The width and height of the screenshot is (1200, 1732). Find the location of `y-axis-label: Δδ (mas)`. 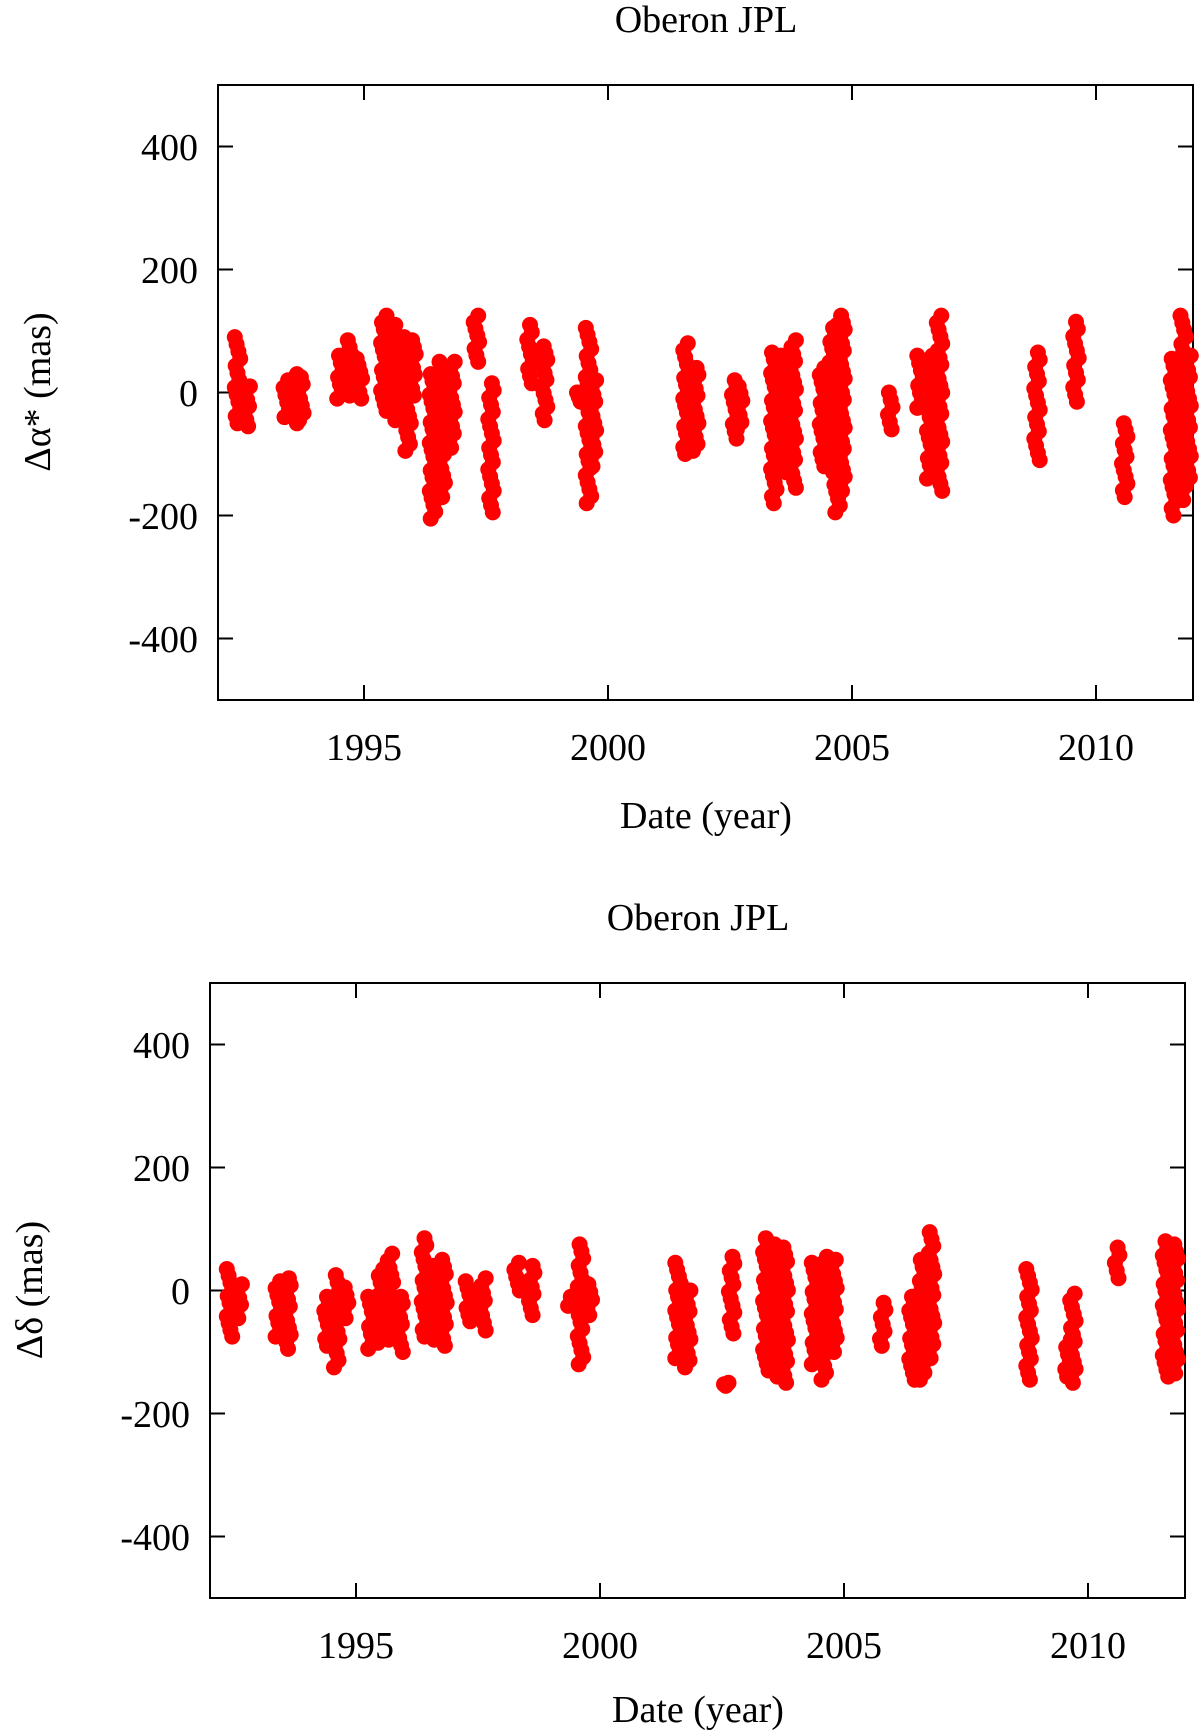

y-axis-label: Δδ (mas) is located at coordinates (30, 1290).